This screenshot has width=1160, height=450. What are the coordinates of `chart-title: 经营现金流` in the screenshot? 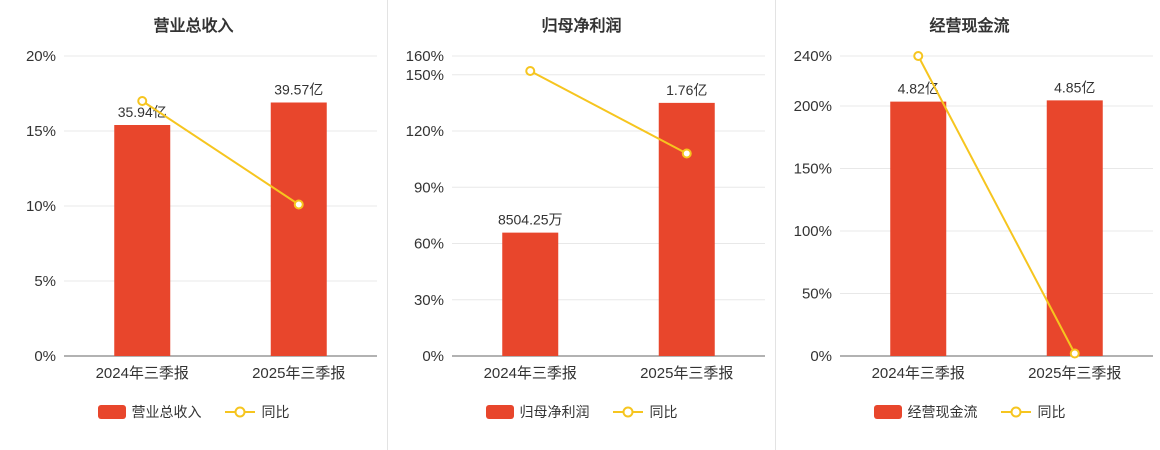 It's located at (969, 26).